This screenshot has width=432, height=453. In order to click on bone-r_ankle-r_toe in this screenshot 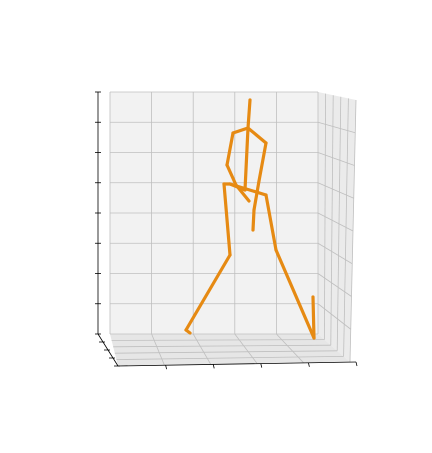, I will do `click(313, 317)`.